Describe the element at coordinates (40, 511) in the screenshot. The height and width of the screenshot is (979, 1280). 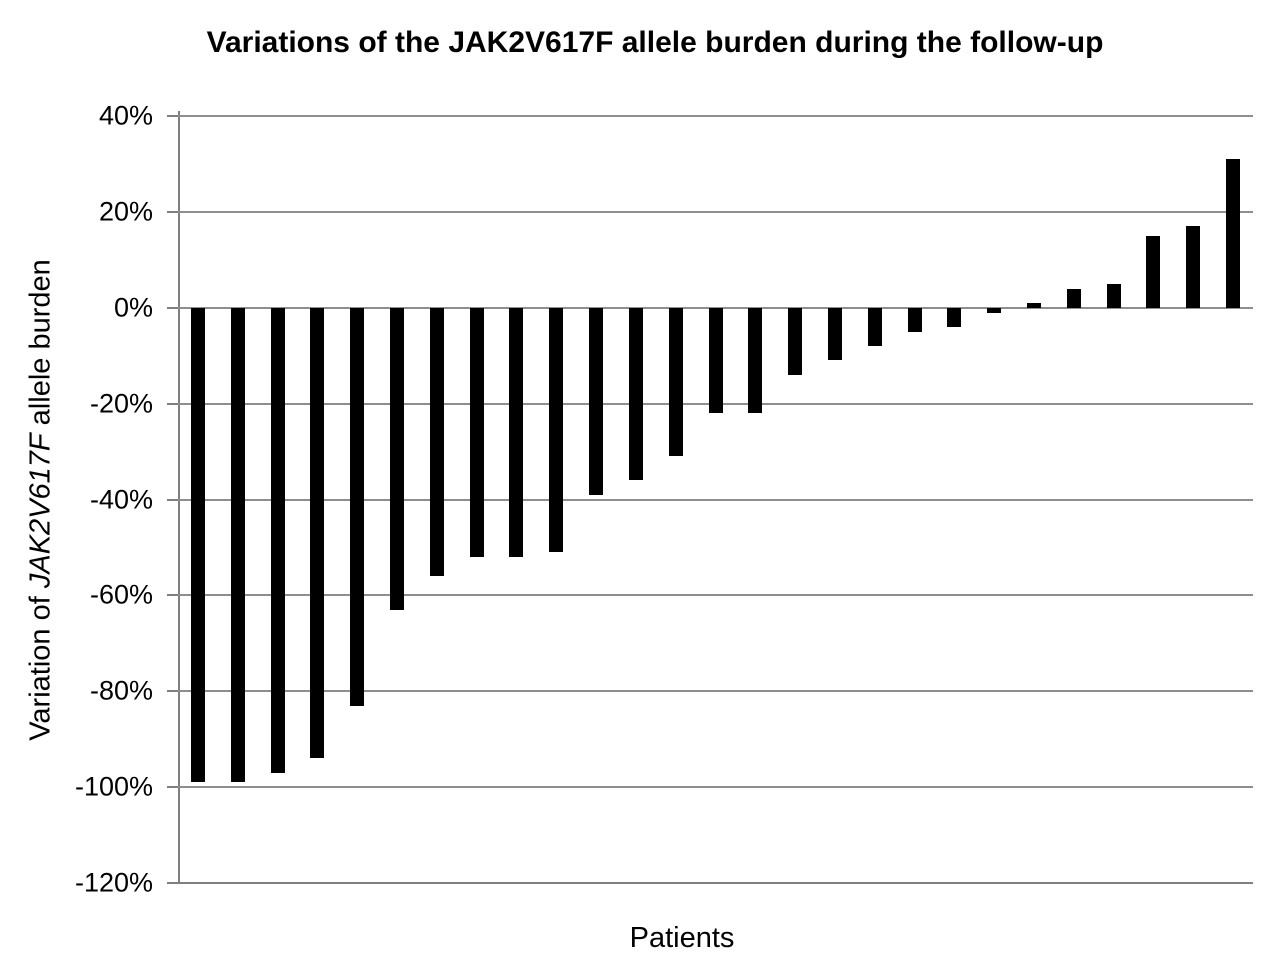
I see `y-axis-title-gene-segment: JAK2V617F` at that location.